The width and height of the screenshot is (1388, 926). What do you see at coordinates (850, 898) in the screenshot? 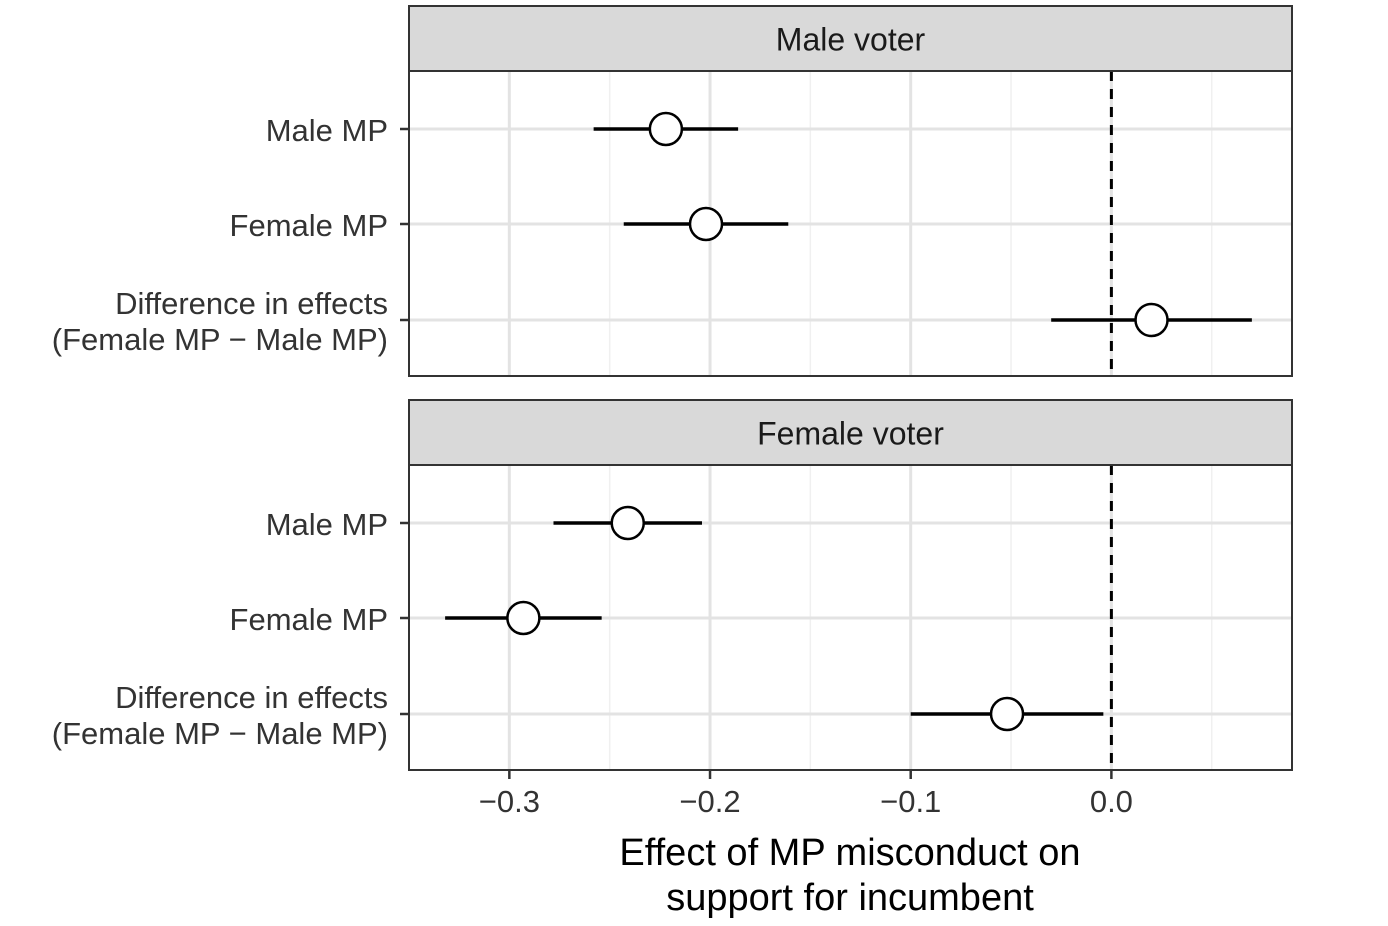
I see `x-axis-title-line-2: support for incumbent` at bounding box center [850, 898].